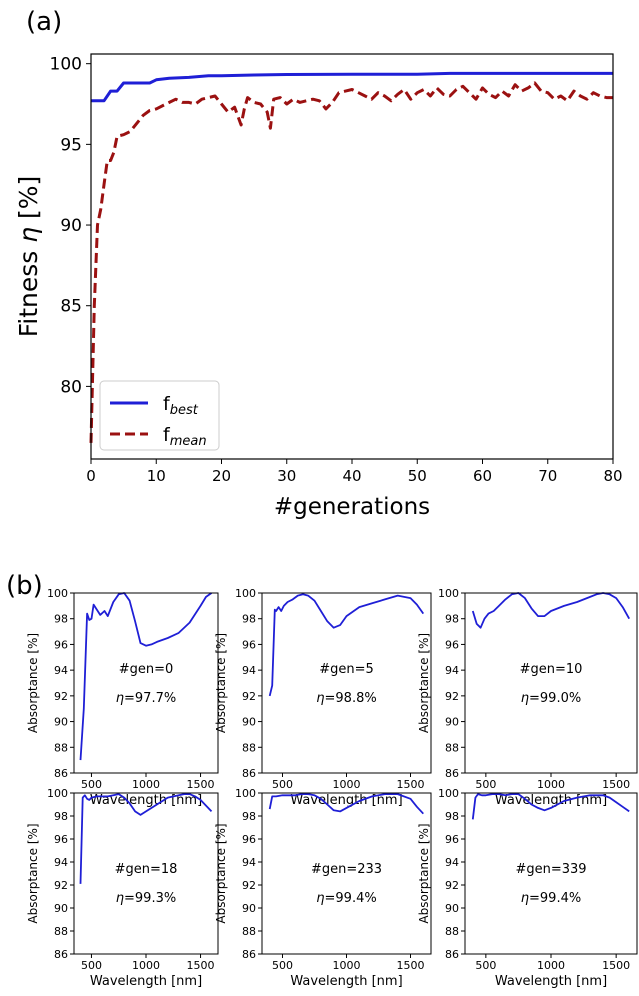  Describe the element at coordinates (146, 898) in the screenshot. I see `efficiency-annotation: η=99.3%` at that location.